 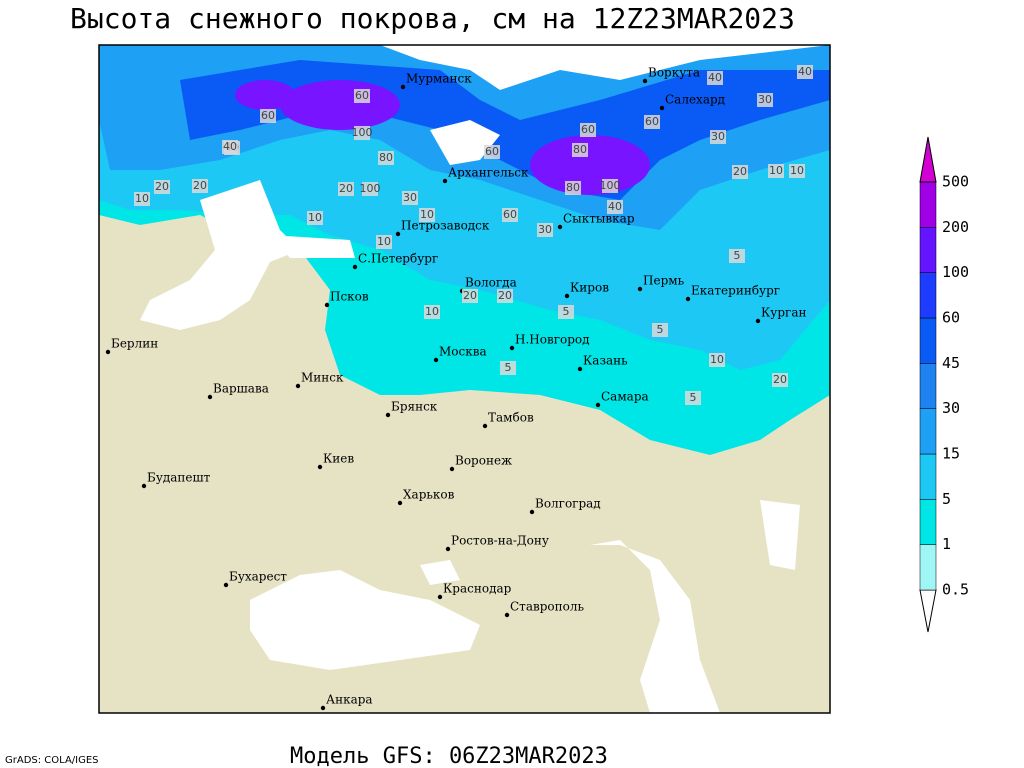 What do you see at coordinates (951, 363) in the screenshot?
I see `legend-label: 45` at bounding box center [951, 363].